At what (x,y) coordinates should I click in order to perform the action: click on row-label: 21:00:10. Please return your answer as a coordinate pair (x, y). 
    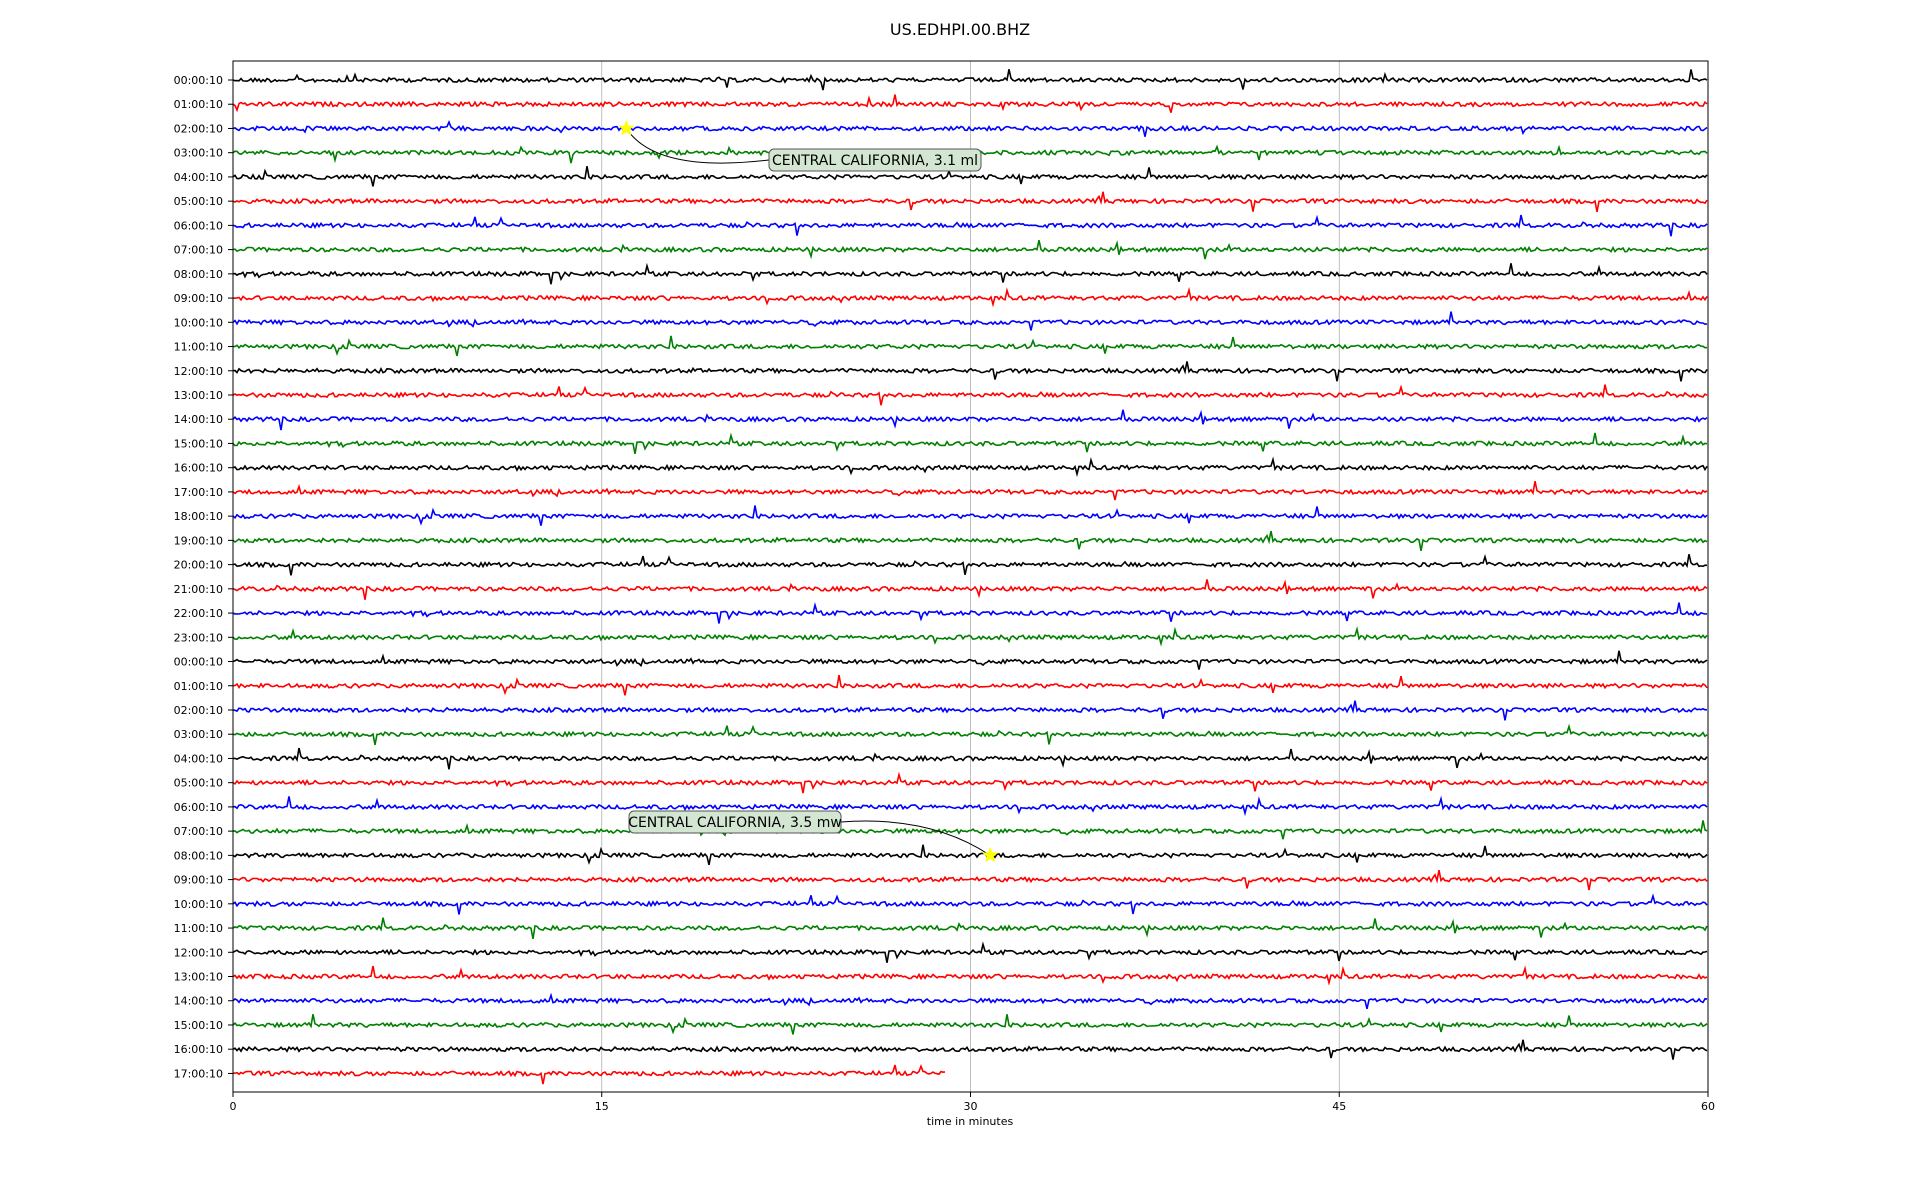
    Looking at the image, I should click on (198, 589).